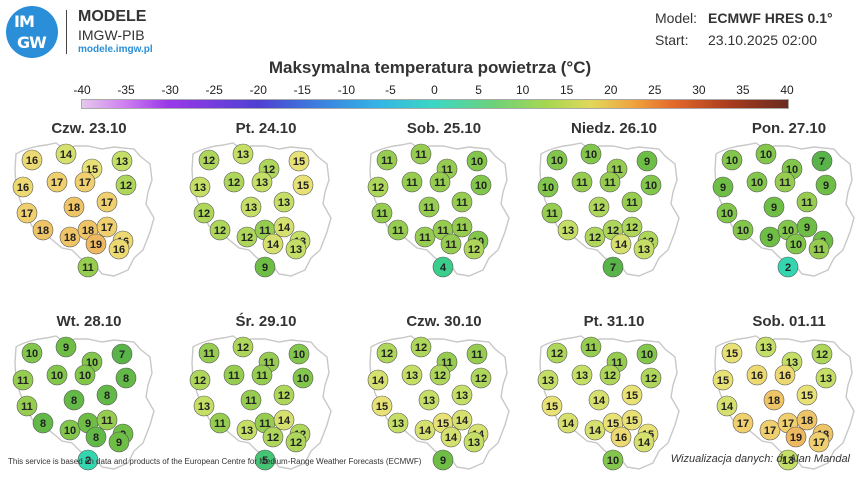 This screenshot has width=860, height=495. What do you see at coordinates (614, 321) in the screenshot?
I see `panel-date: Pt. 31.10` at bounding box center [614, 321].